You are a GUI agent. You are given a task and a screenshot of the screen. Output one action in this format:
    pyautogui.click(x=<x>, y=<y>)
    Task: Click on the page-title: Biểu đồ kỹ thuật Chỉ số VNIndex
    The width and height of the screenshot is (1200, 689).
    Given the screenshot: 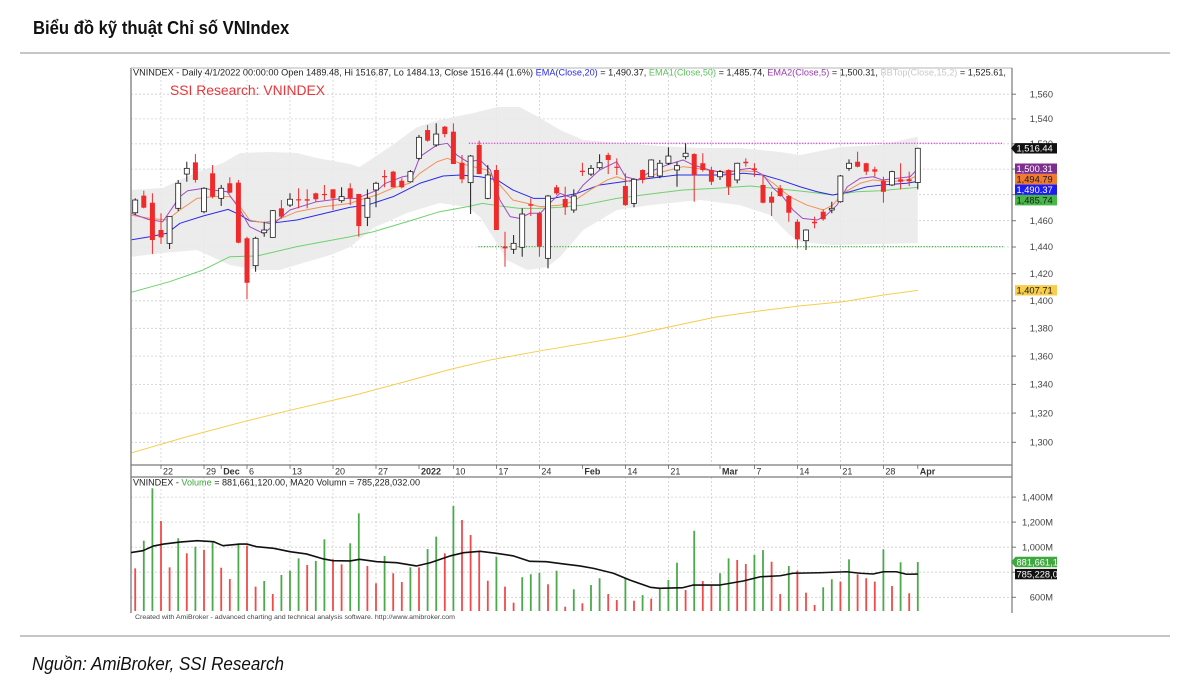 What is the action you would take?
    pyautogui.click(x=161, y=27)
    